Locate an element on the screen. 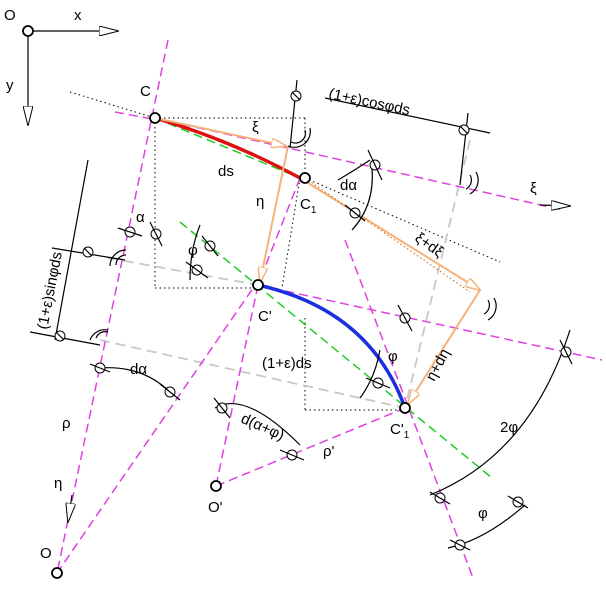 This screenshot has height=596, width=606. label-dalpha-left: dα is located at coordinates (138, 369).